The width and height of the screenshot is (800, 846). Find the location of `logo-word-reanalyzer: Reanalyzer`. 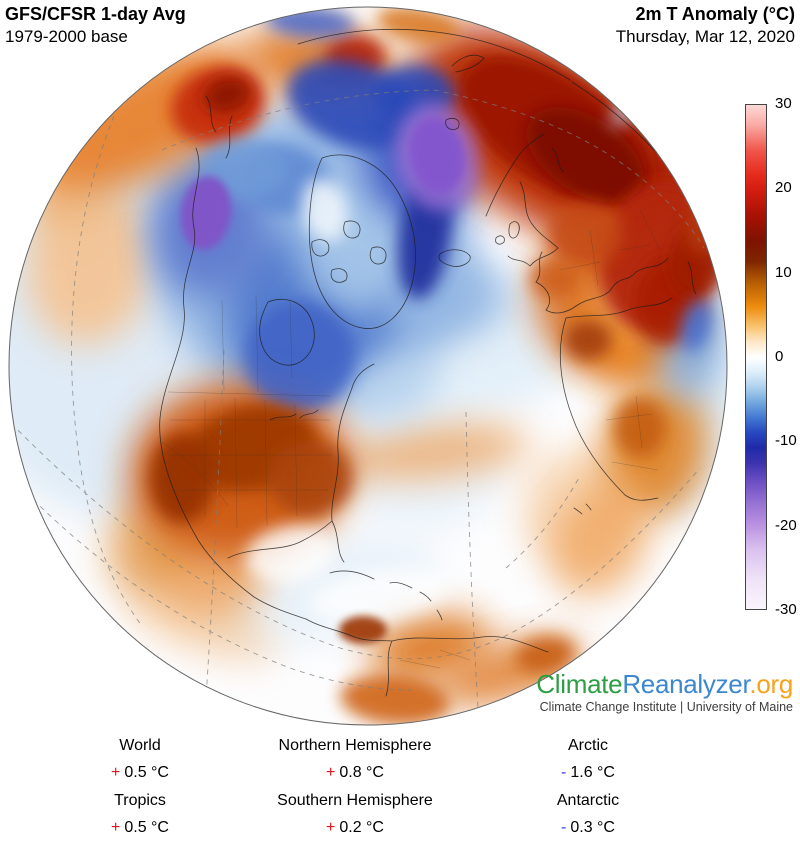

logo-word-reanalyzer: Reanalyzer is located at coordinates (686, 684).